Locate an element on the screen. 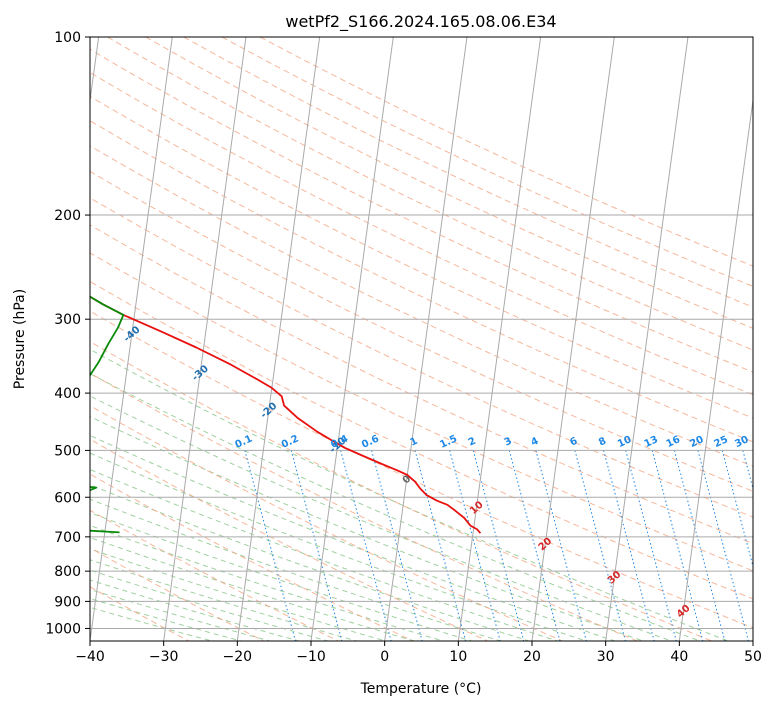  mixing-ratio-label: 3 is located at coordinates (508, 442).